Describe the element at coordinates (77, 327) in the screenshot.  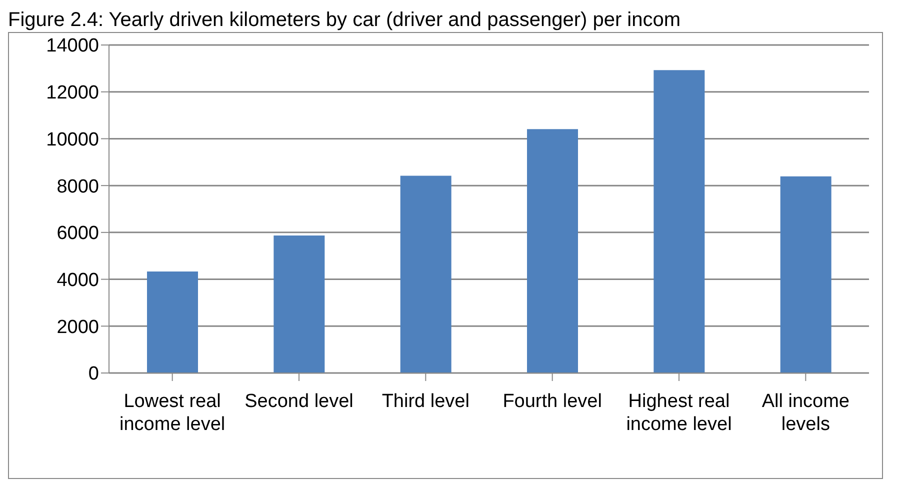
I see `y-tick-label: 2000` at that location.